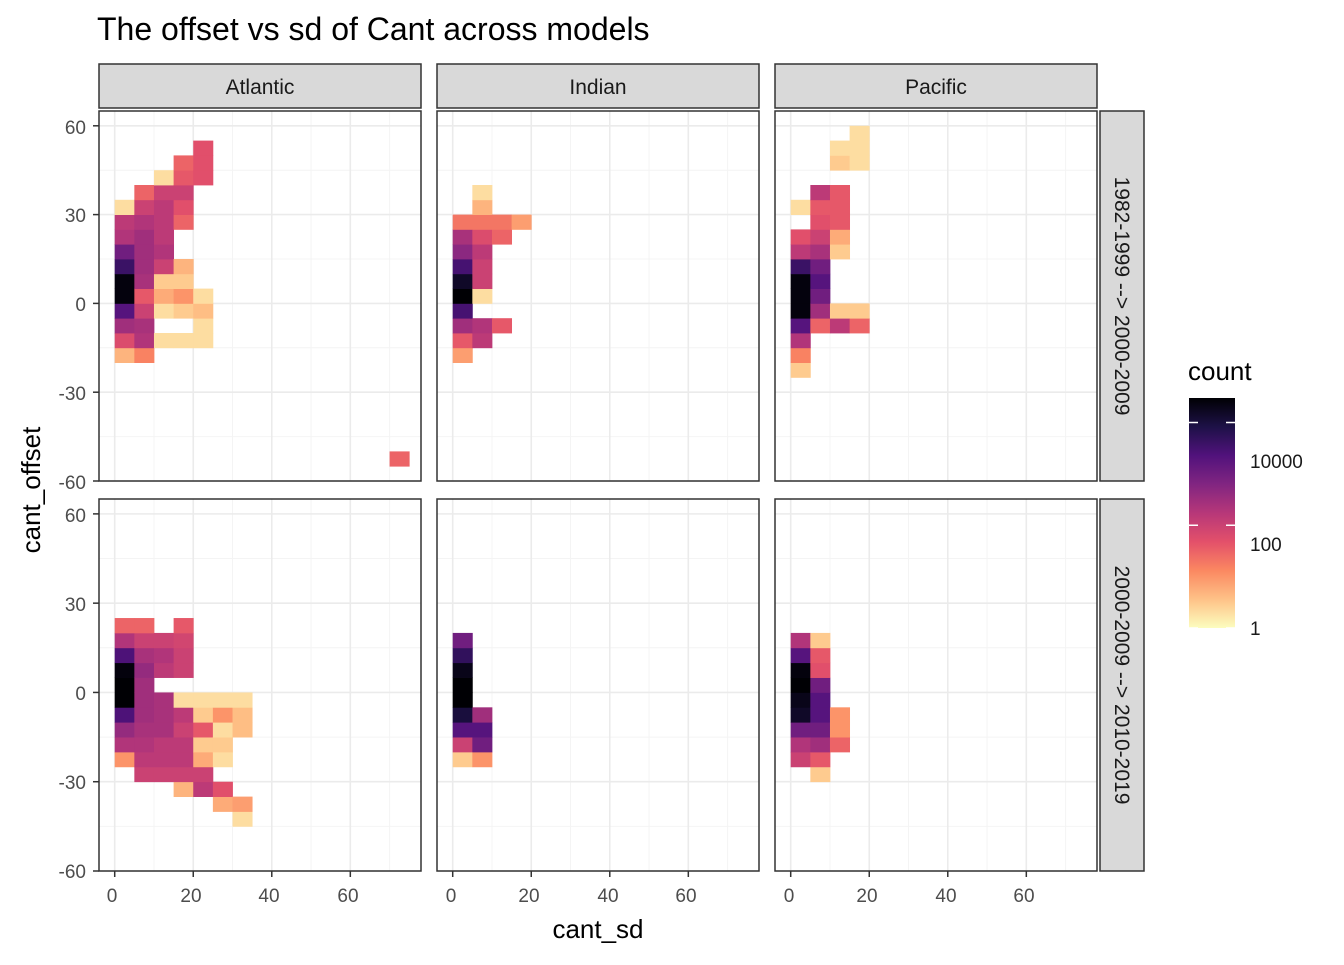  What do you see at coordinates (1122, 296) in the screenshot?
I see `row-strip-period-1: 1982-1999 --> 2000-2009` at bounding box center [1122, 296].